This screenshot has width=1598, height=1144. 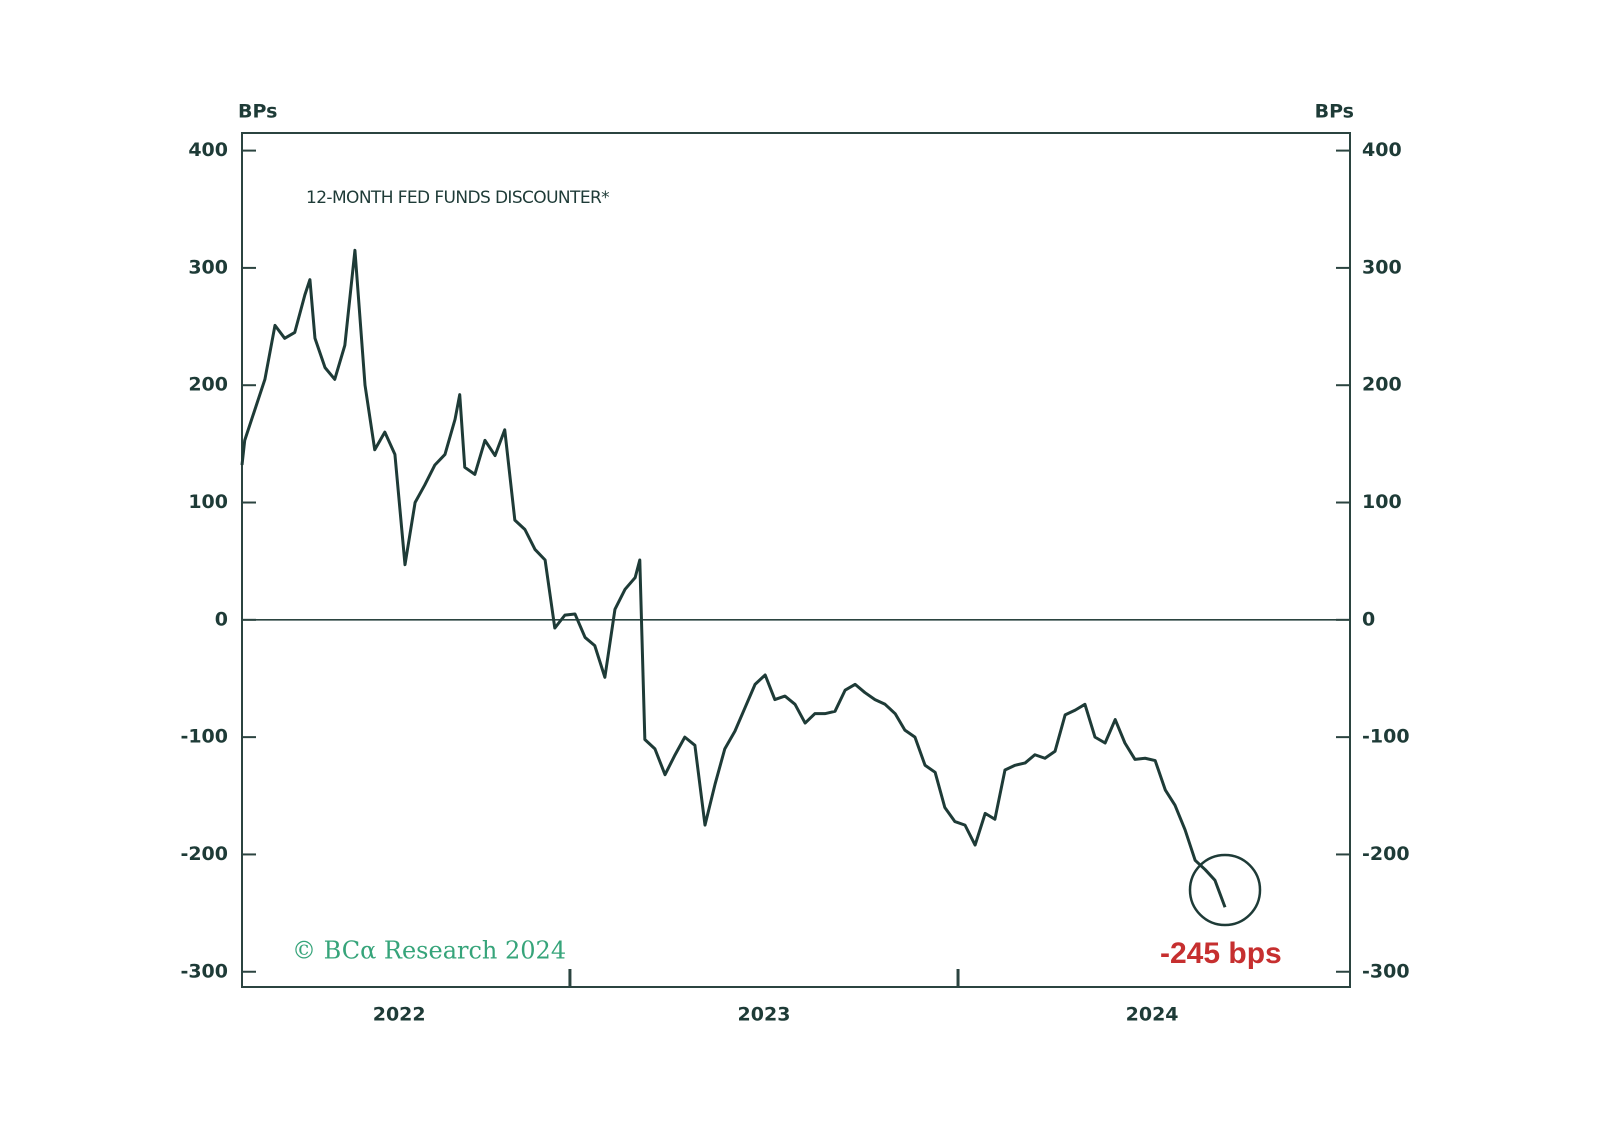 I want to click on y2-tick-label: 100, so click(x=1382, y=502).